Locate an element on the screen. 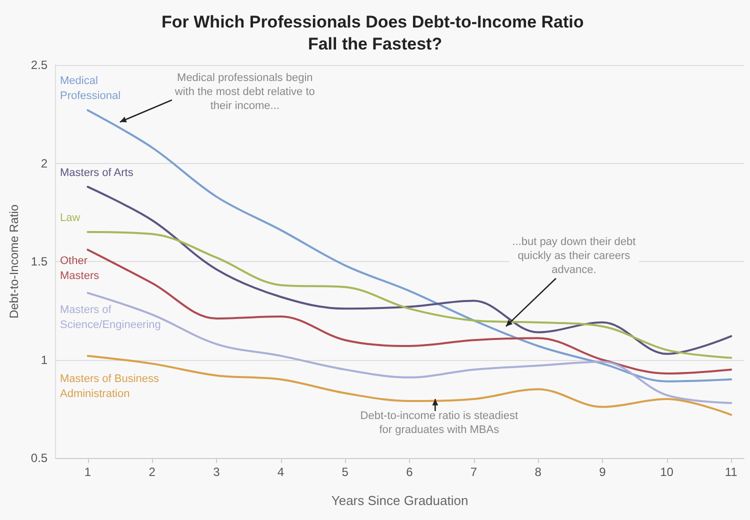 The width and height of the screenshot is (750, 520). x-tick-label: 10 is located at coordinates (667, 472).